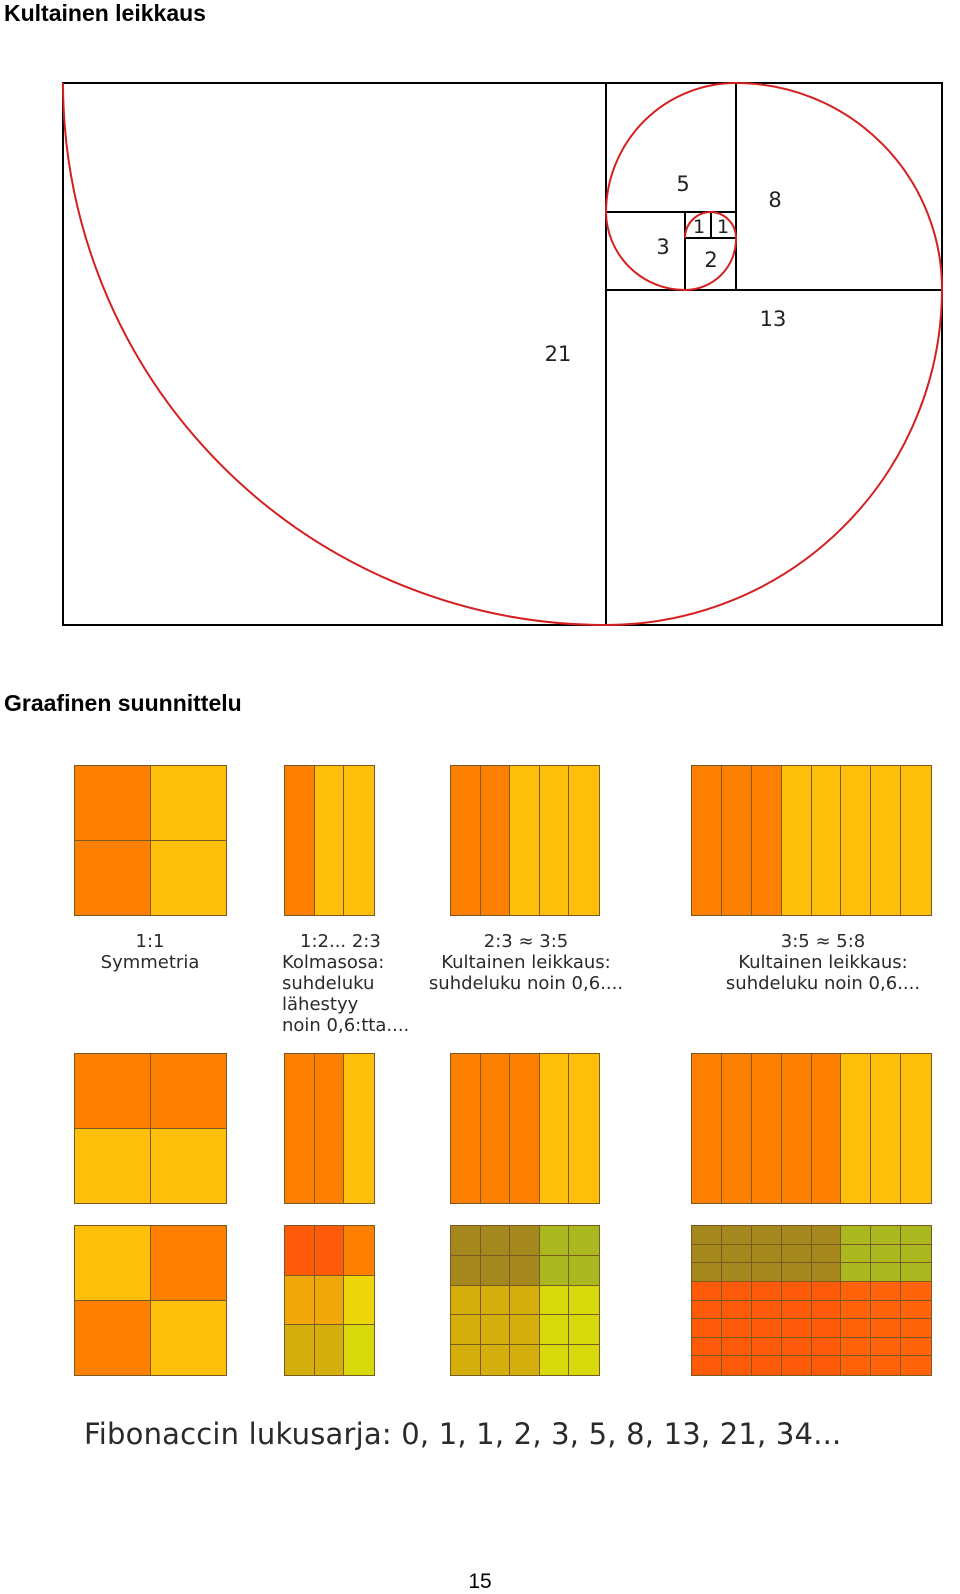 This screenshot has height=1594, width=960. What do you see at coordinates (699, 227) in the screenshot?
I see `square-label-1a: 1` at bounding box center [699, 227].